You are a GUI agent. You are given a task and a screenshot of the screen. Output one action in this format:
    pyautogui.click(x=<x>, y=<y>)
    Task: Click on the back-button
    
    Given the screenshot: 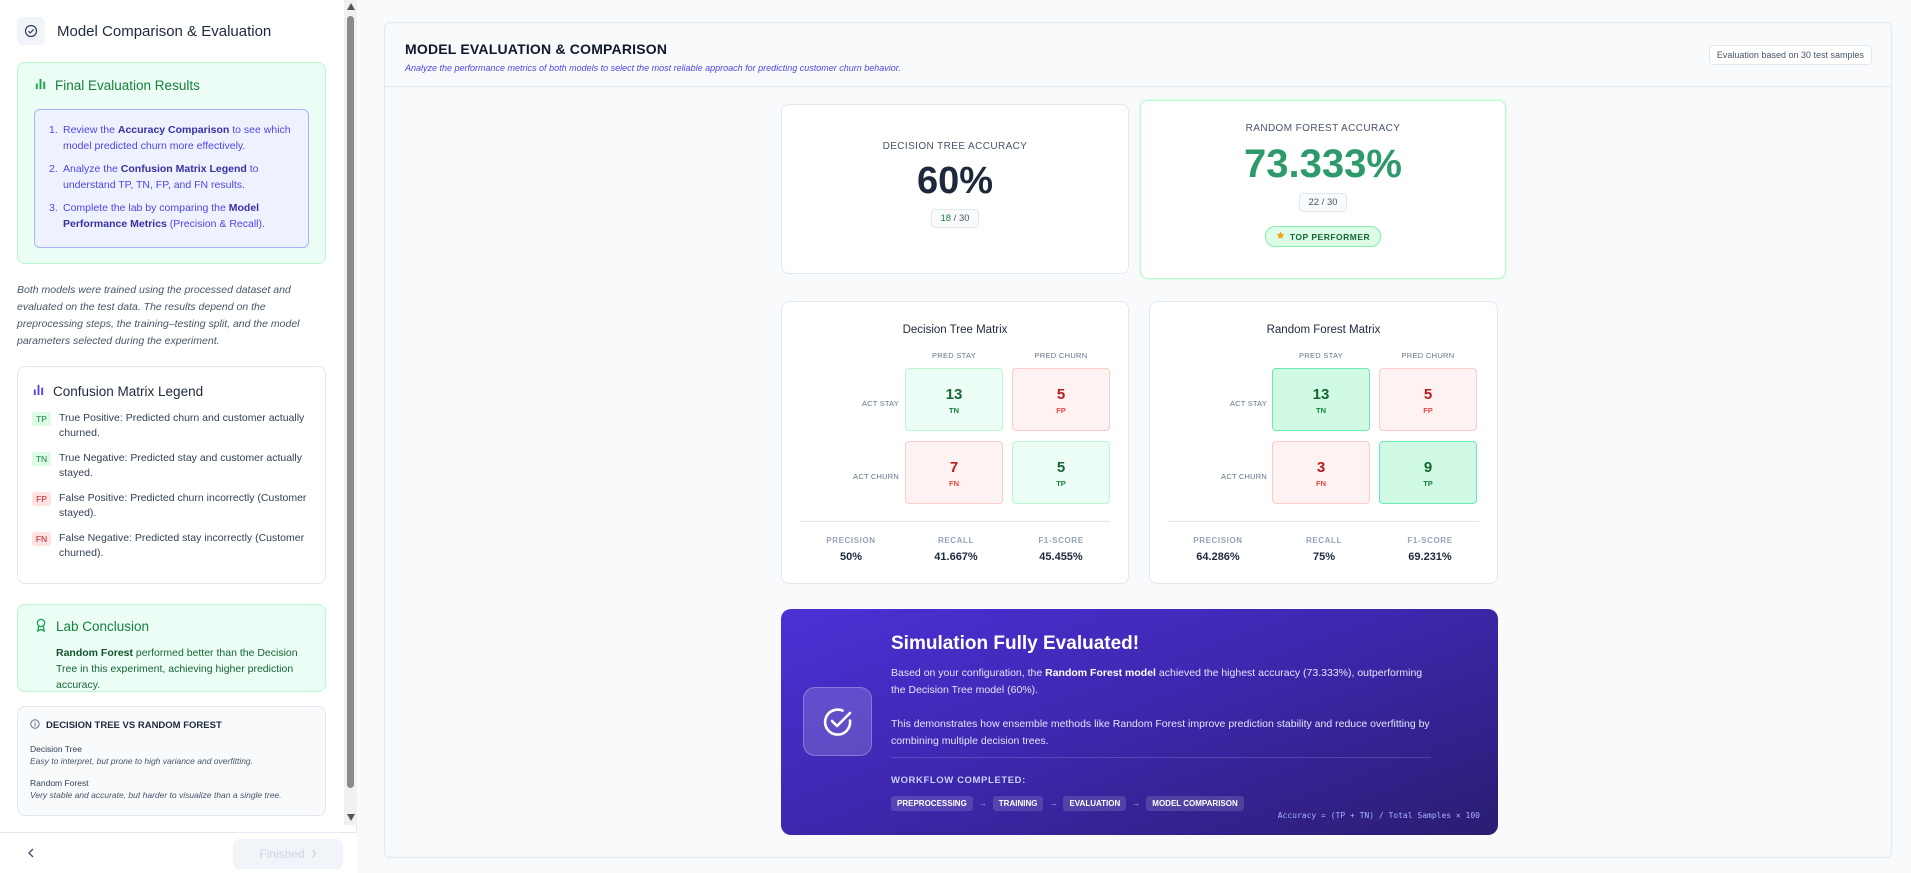 What is the action you would take?
    pyautogui.click(x=31, y=853)
    